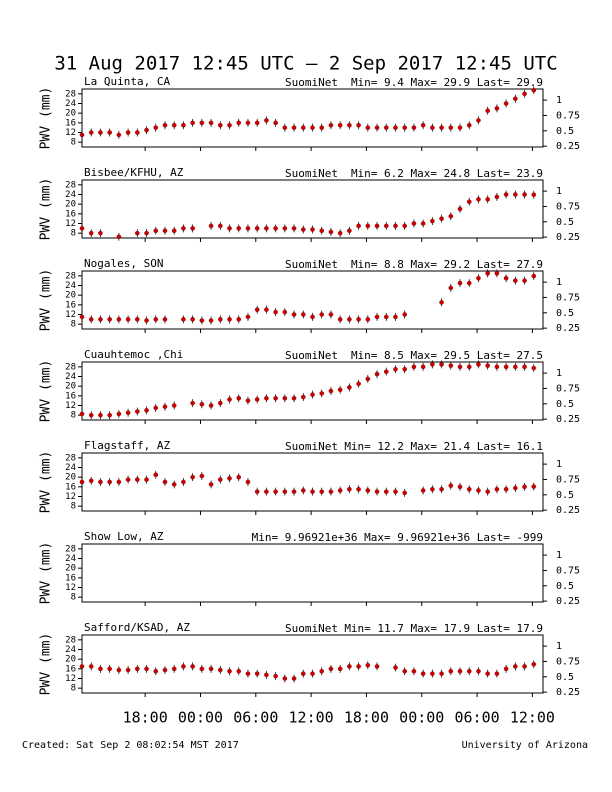 The height and width of the screenshot is (792, 612). What do you see at coordinates (70, 185) in the screenshot?
I see `y-tick-label: 28` at bounding box center [70, 185].